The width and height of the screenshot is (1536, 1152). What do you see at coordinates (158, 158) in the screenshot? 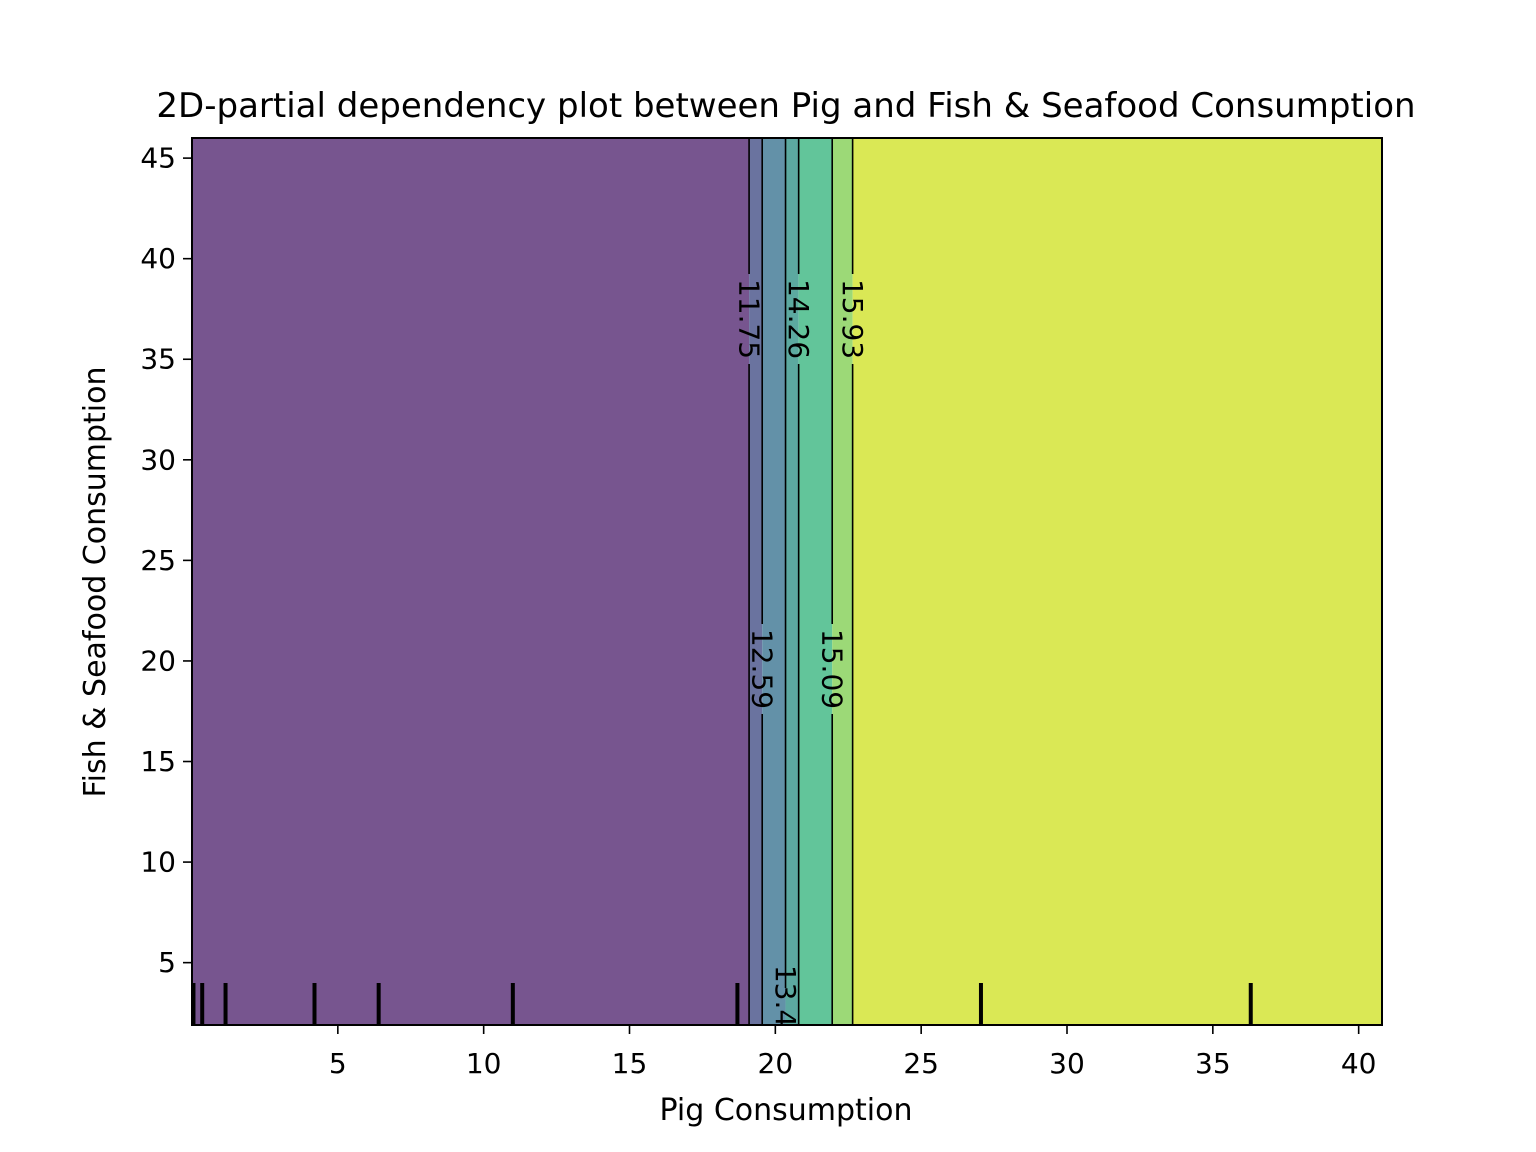
I see `y-tick-label-8: 45` at bounding box center [158, 158].